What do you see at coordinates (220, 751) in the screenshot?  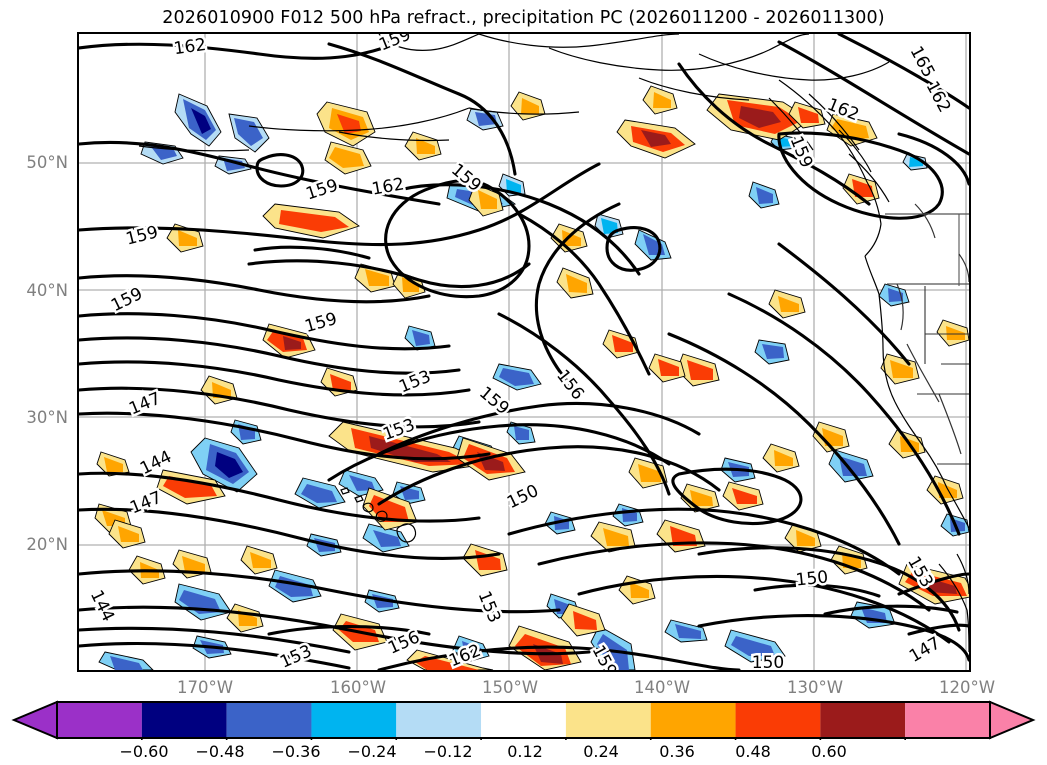 I see `colorbar-tick-label: −0.48` at bounding box center [220, 751].